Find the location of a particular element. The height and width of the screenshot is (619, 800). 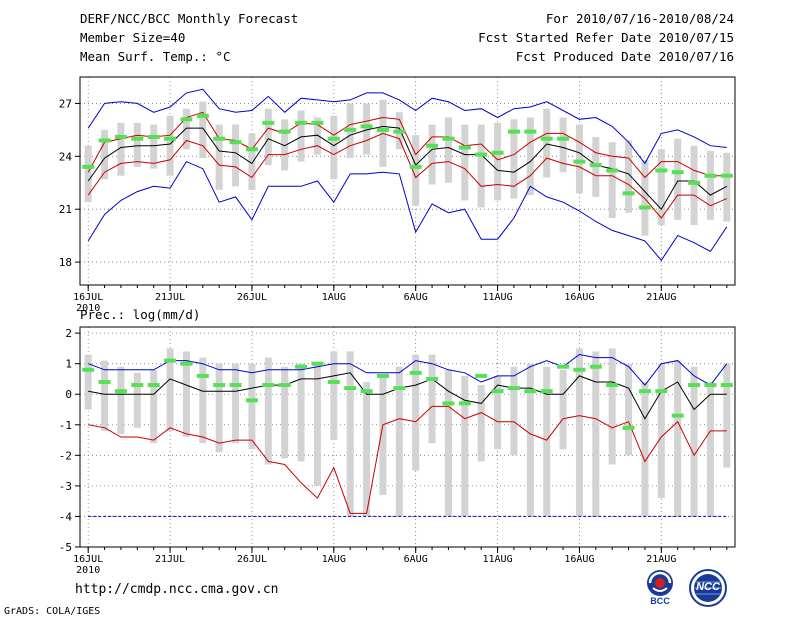

temperature-series-max is located at coordinates (407, 126).